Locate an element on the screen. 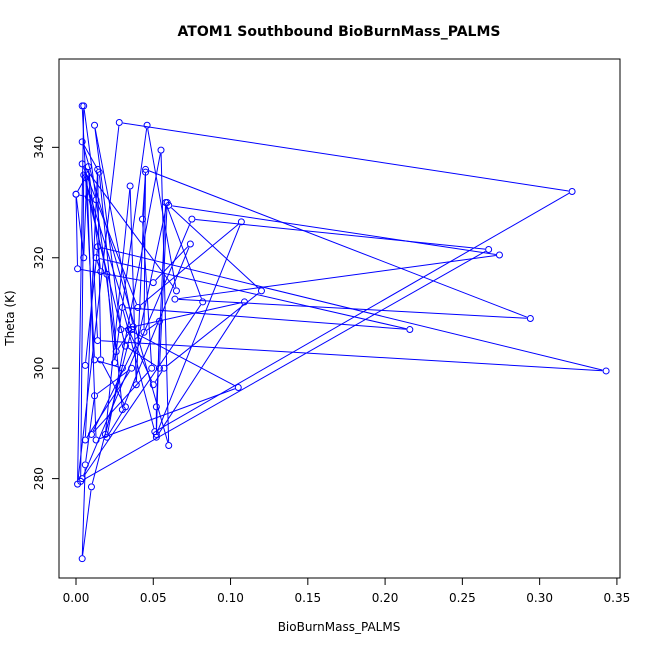 The width and height of the screenshot is (650, 650). x-axis: 0.00 0.05 0.10 0.15 0.20 0.25 0.30 0.35 is located at coordinates (347, 591).